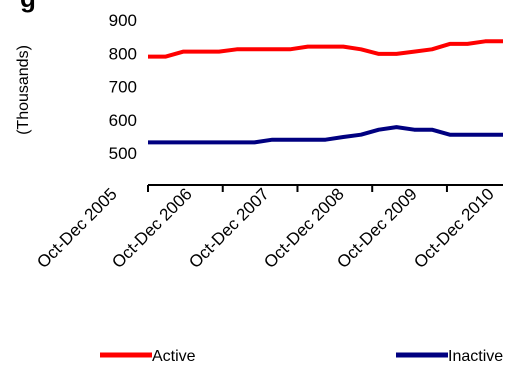 The image size is (521, 365). What do you see at coordinates (325, 49) in the screenshot?
I see `series-line-active` at bounding box center [325, 49].